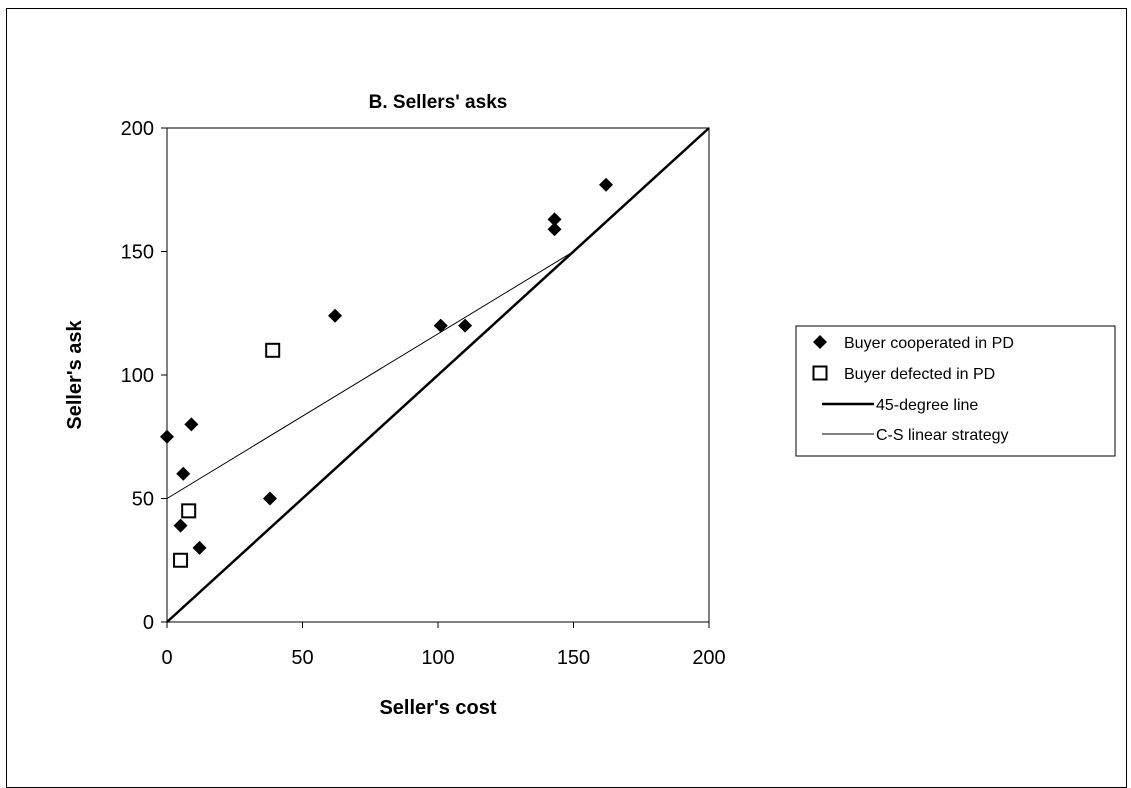 The width and height of the screenshot is (1131, 788). Describe the element at coordinates (148, 623) in the screenshot. I see `y-tick-label: 0` at that location.